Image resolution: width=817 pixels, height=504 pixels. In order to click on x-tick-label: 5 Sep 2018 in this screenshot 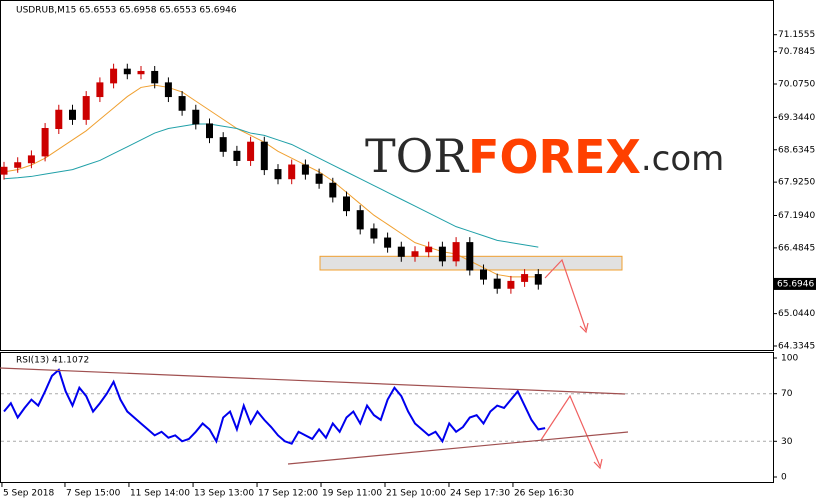, I will do `click(29, 494)`.